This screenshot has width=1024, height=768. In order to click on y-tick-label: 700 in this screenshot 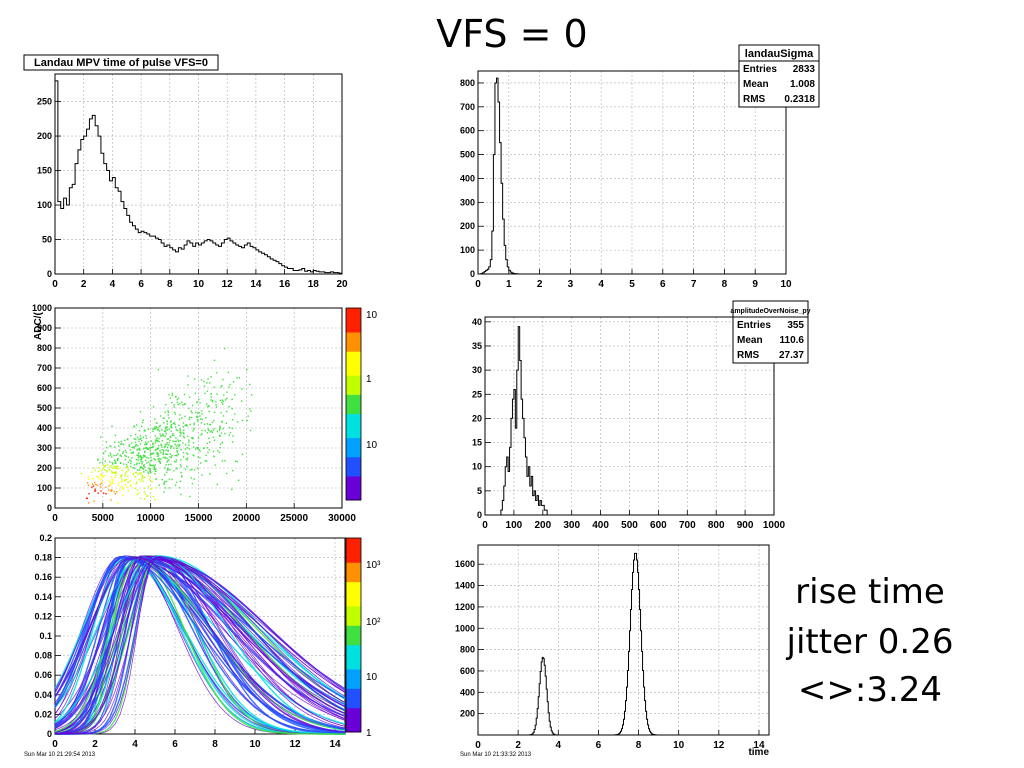, I will do `click(44, 368)`.